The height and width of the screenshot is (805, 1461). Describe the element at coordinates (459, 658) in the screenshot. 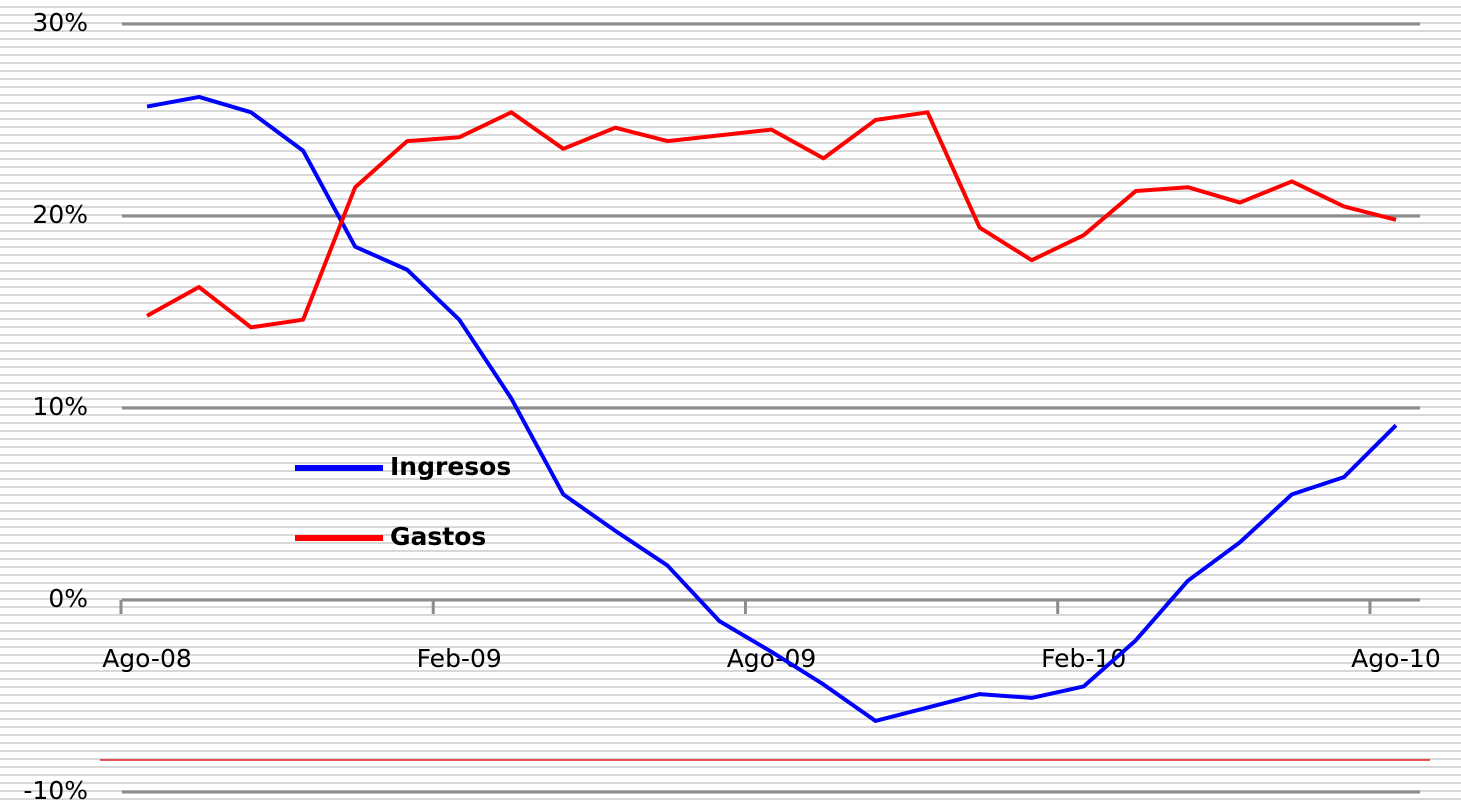

I see `x-tick-label: Feb-09` at that location.